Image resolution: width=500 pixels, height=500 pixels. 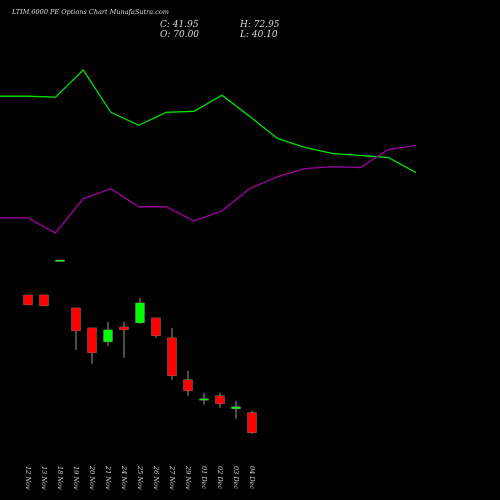 I want to click on x-tick-label: 29 Nov, so click(x=188, y=477).